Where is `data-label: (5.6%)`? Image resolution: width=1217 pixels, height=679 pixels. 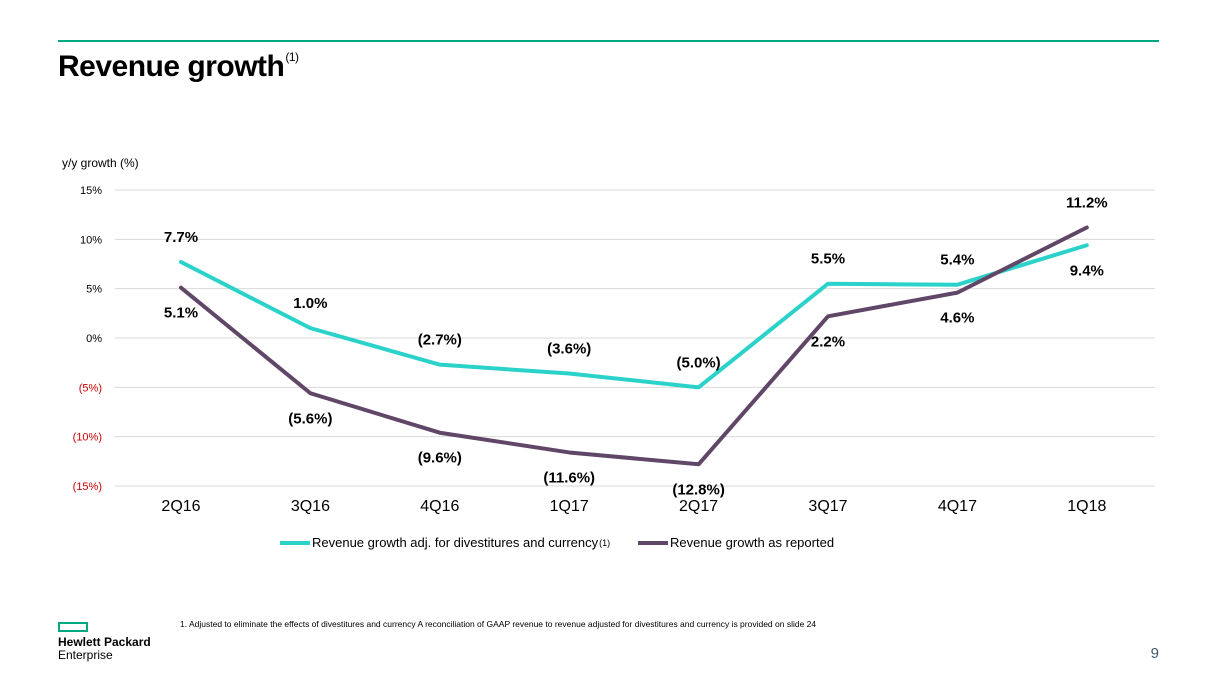
data-label: (5.6%) is located at coordinates (310, 418).